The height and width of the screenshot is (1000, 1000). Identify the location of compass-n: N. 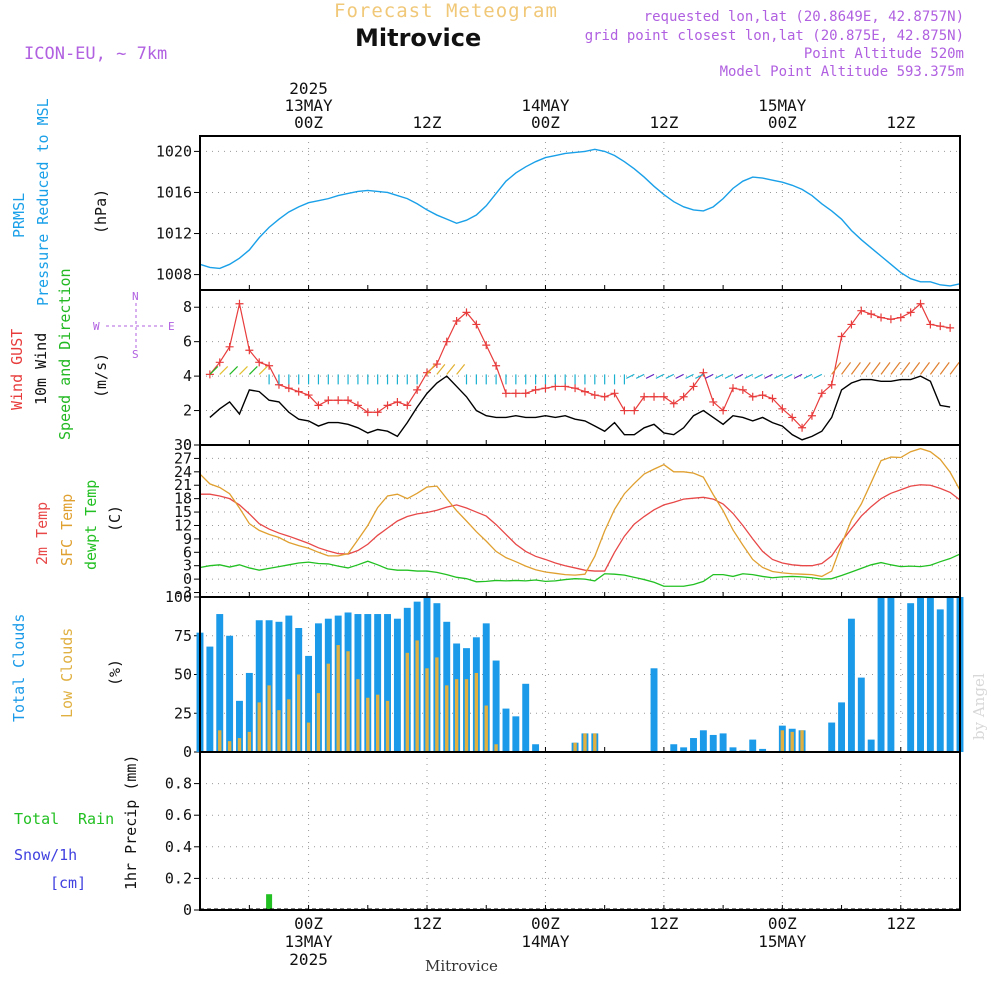
(135, 296).